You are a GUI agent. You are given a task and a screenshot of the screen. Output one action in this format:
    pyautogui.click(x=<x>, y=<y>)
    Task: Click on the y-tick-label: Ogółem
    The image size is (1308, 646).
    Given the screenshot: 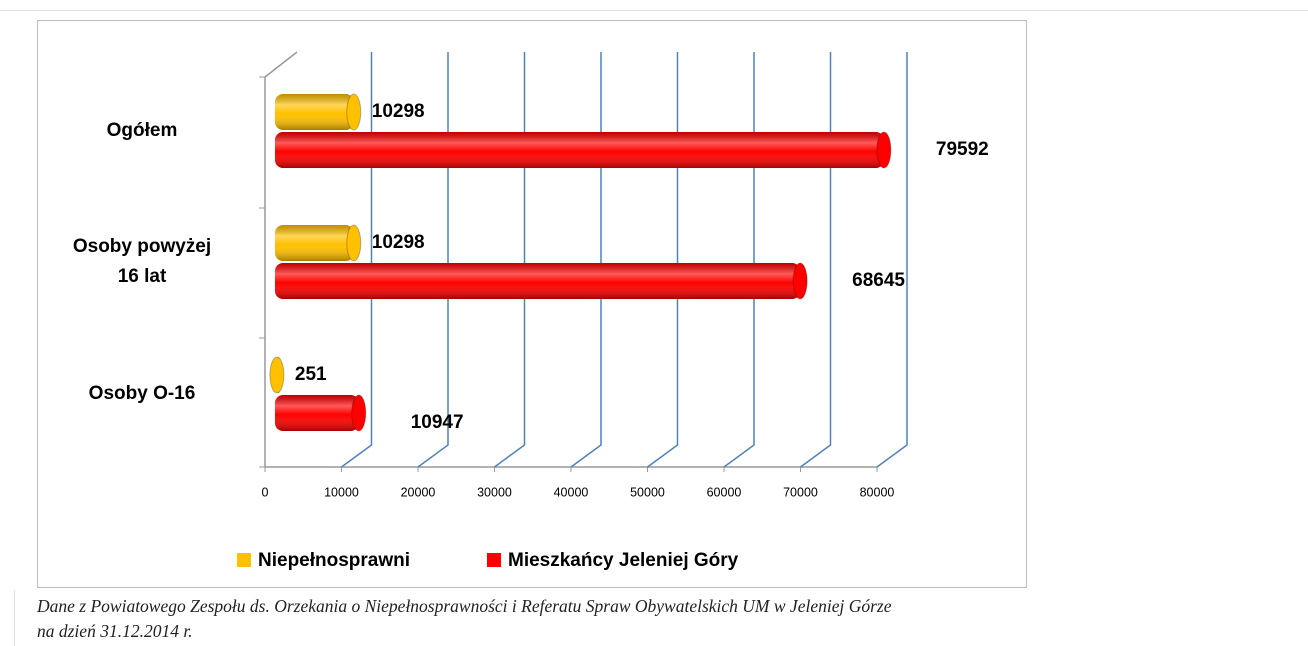 What is the action you would take?
    pyautogui.click(x=142, y=130)
    